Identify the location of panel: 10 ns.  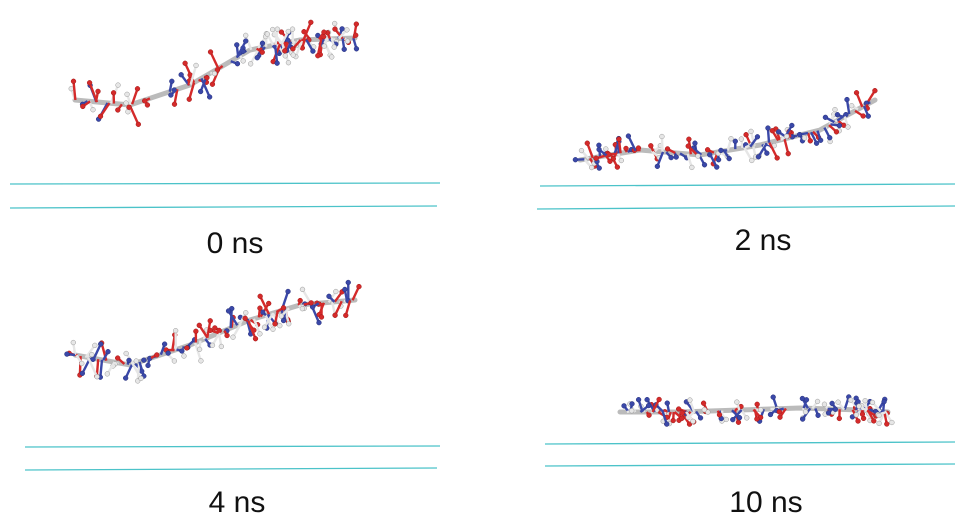
(750, 456).